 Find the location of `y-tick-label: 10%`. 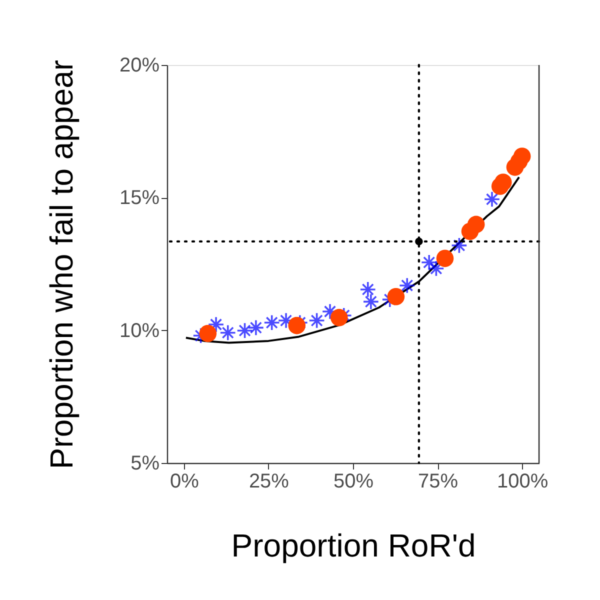

y-tick-label: 10% is located at coordinates (139, 331).